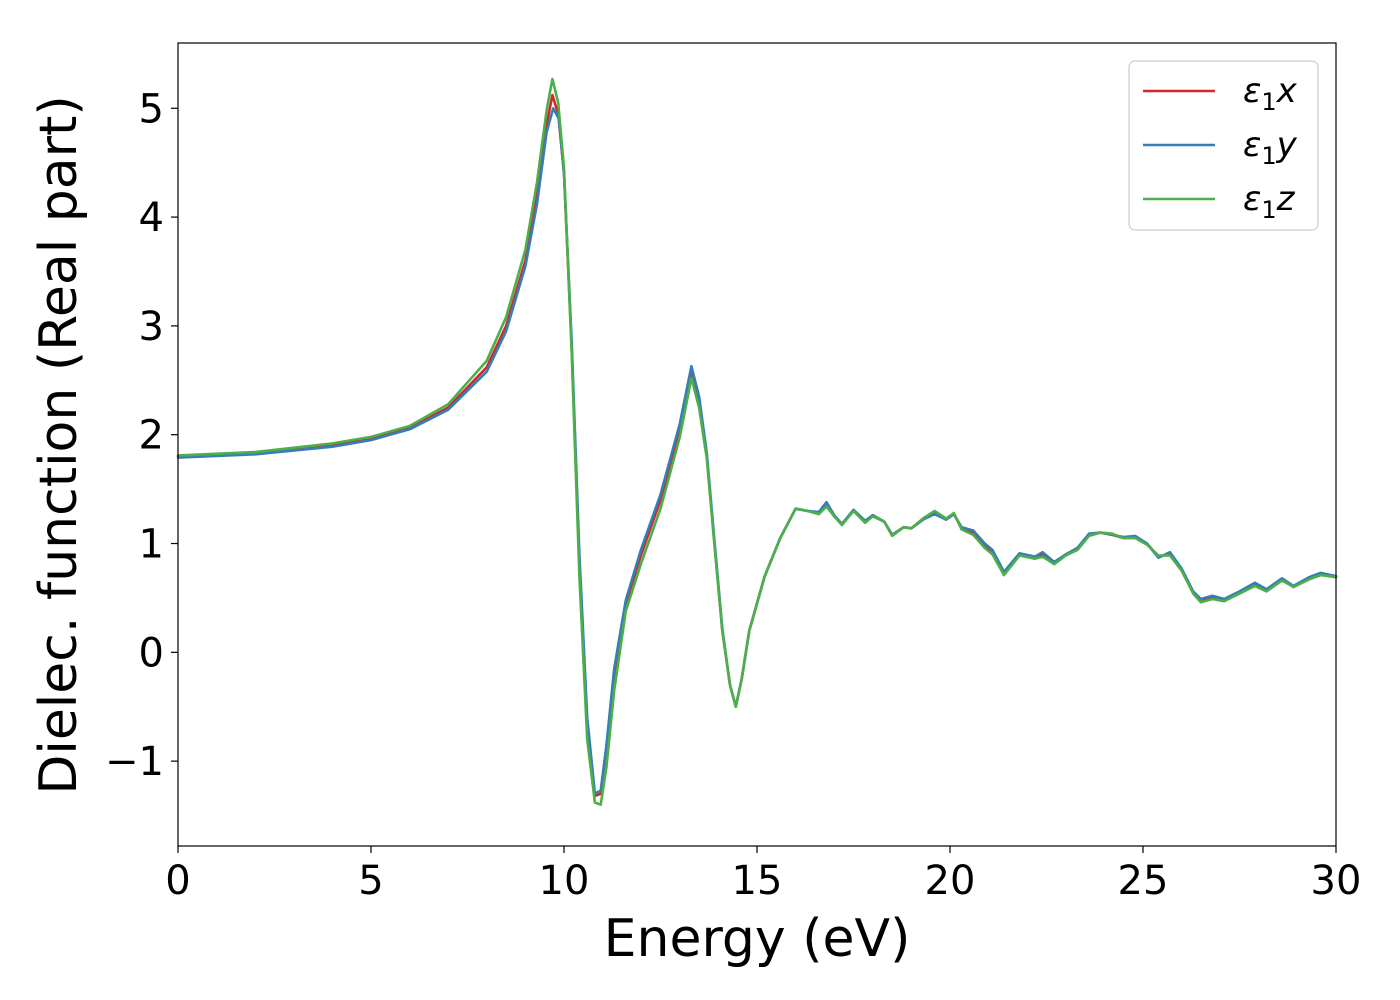  I want to click on x-tick-label: 5, so click(370, 881).